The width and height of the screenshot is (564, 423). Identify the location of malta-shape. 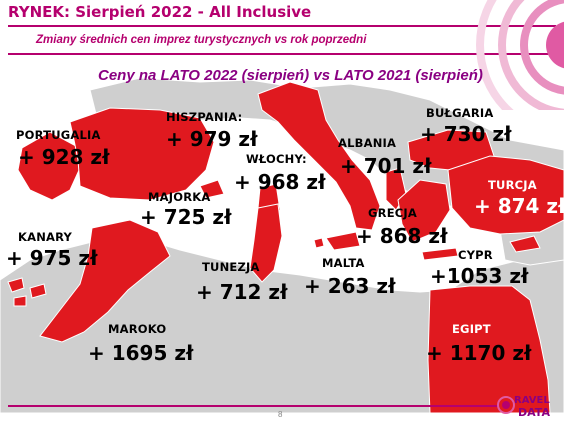
(319, 243).